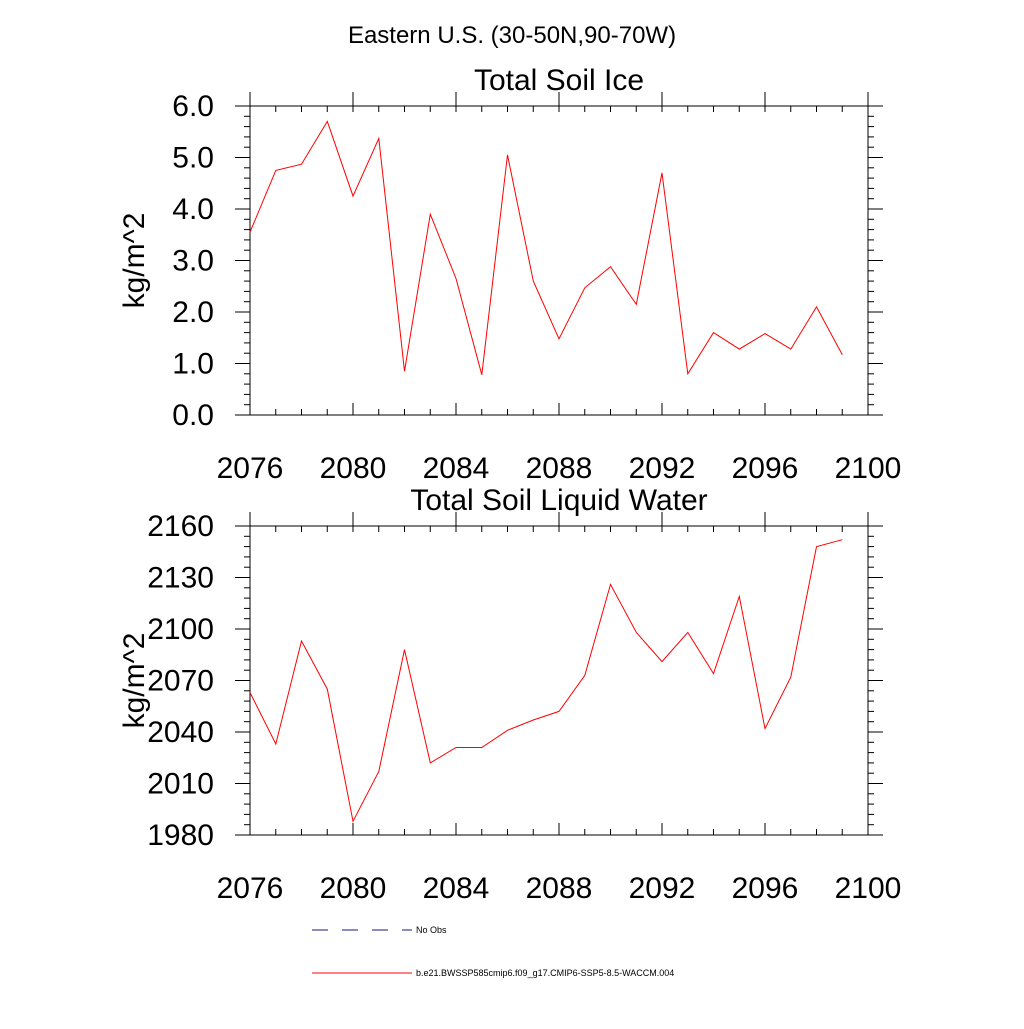  What do you see at coordinates (193, 158) in the screenshot?
I see `y-tick-label: 5.0` at bounding box center [193, 158].